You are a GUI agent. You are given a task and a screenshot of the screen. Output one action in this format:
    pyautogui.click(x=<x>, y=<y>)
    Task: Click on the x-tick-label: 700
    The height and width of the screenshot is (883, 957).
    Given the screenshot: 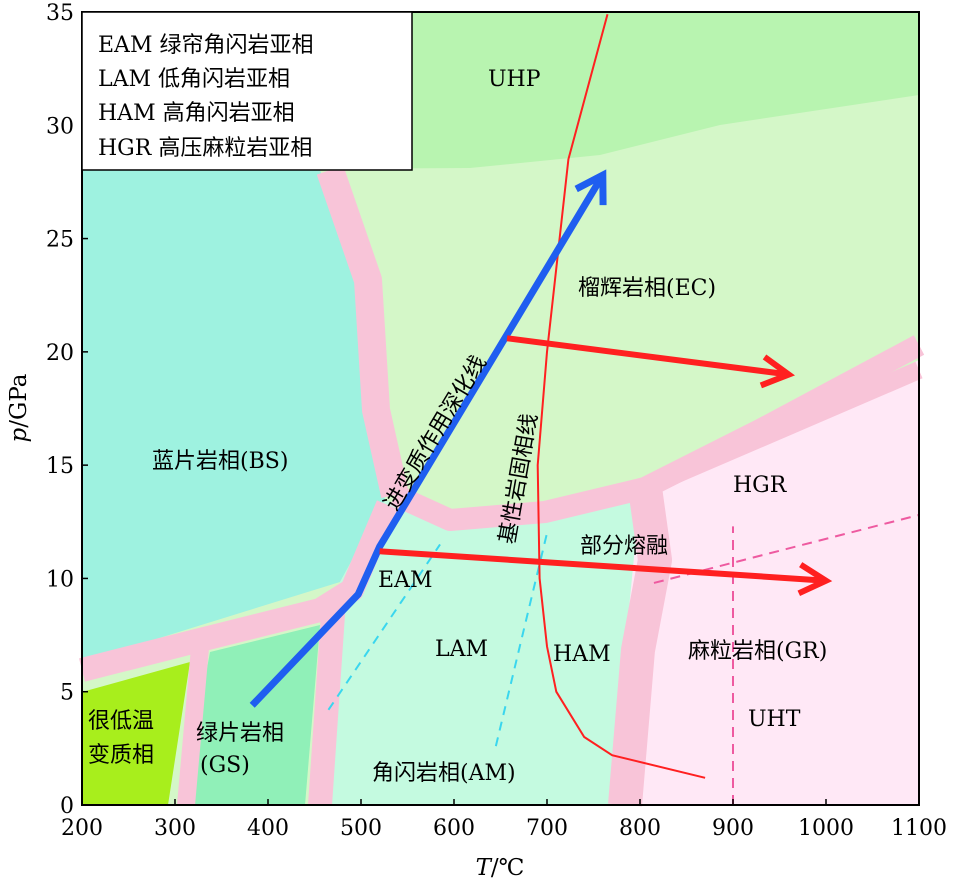 What is the action you would take?
    pyautogui.click(x=547, y=828)
    